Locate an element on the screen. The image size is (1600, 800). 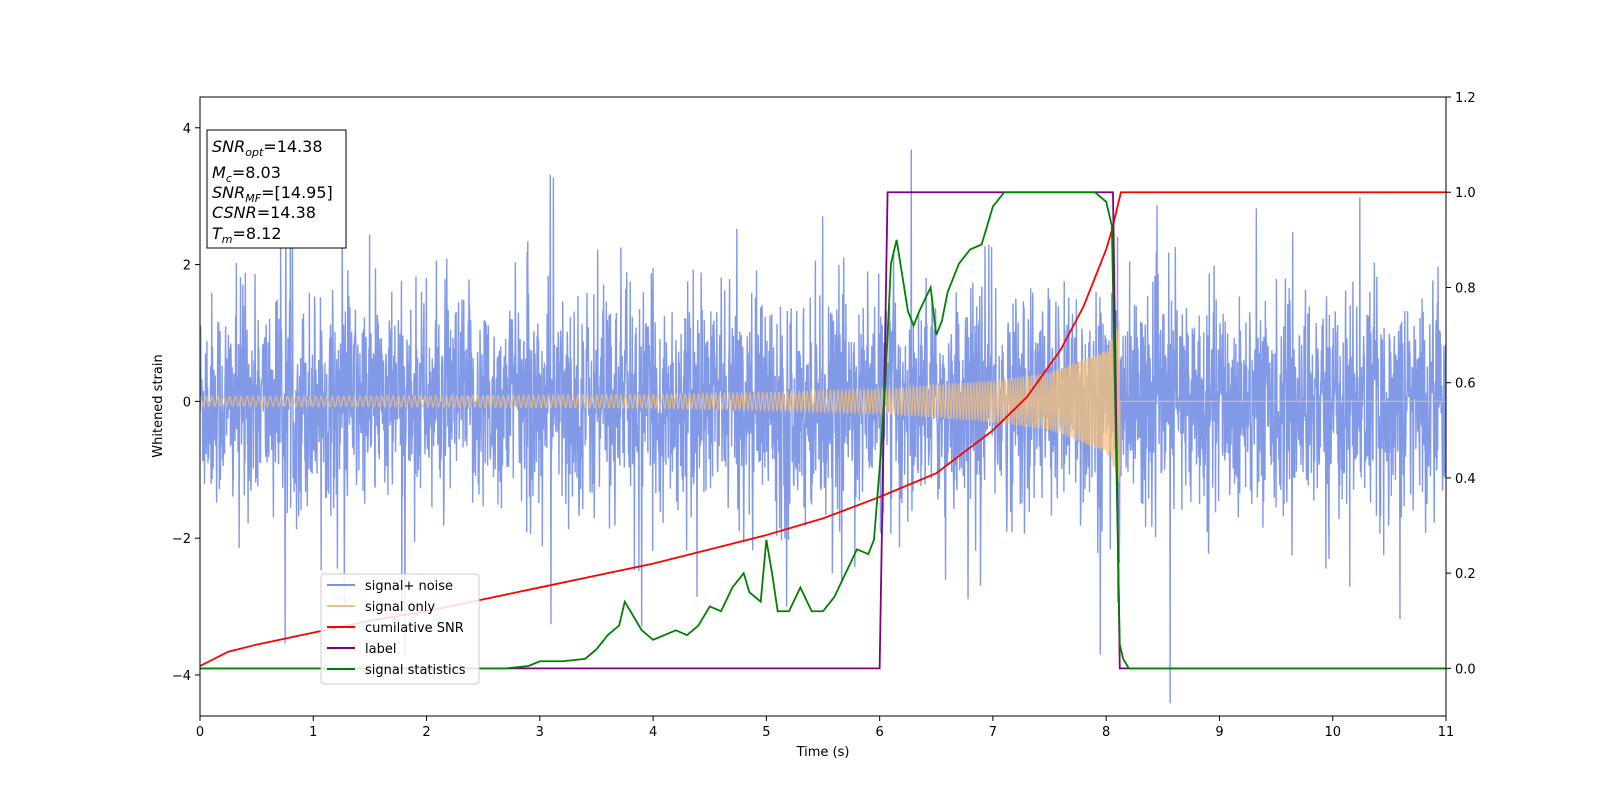
x-tick-label: 5 is located at coordinates (766, 732).